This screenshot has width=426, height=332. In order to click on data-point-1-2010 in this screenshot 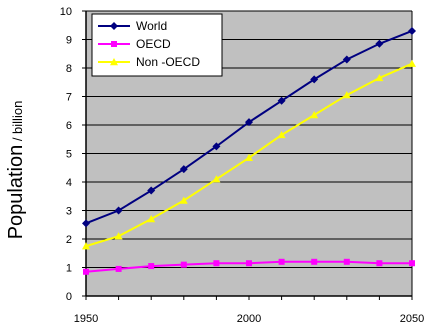, I will do `click(281, 100)`.